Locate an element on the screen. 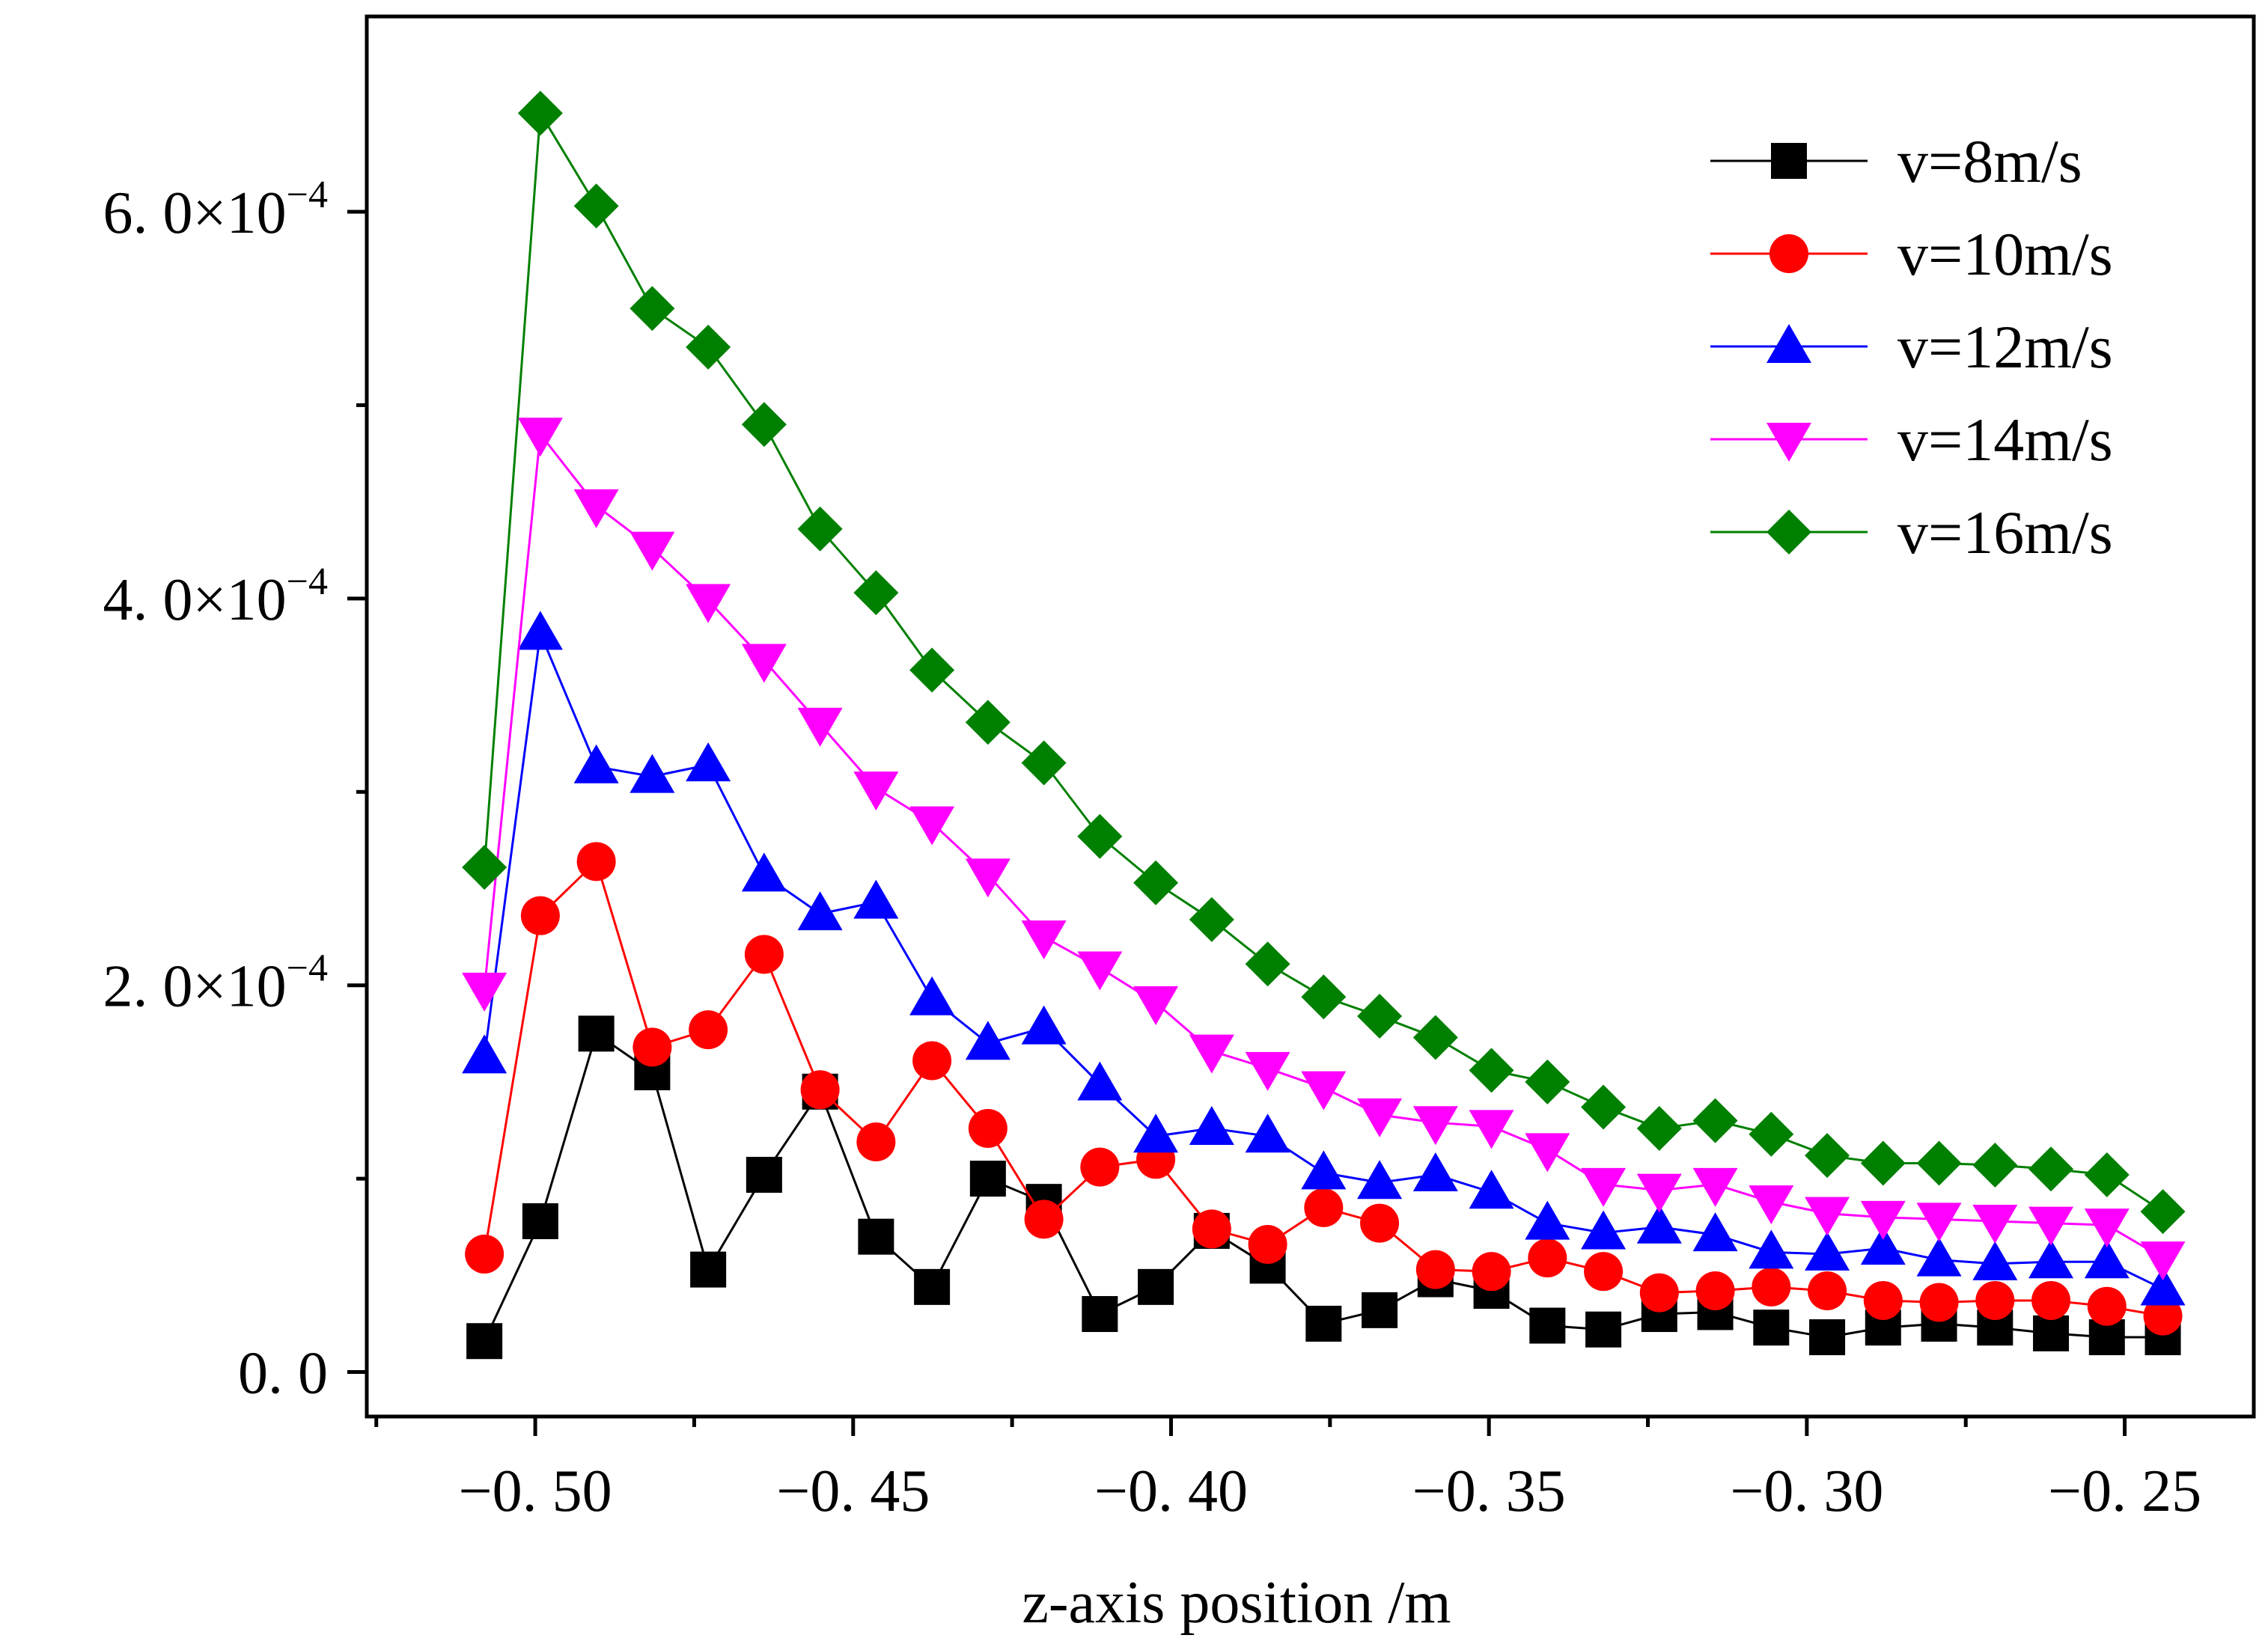 Image resolution: width=2268 pixels, height=1647 pixels. x-axis-label: z-axis position /m is located at coordinates (1236, 1603).